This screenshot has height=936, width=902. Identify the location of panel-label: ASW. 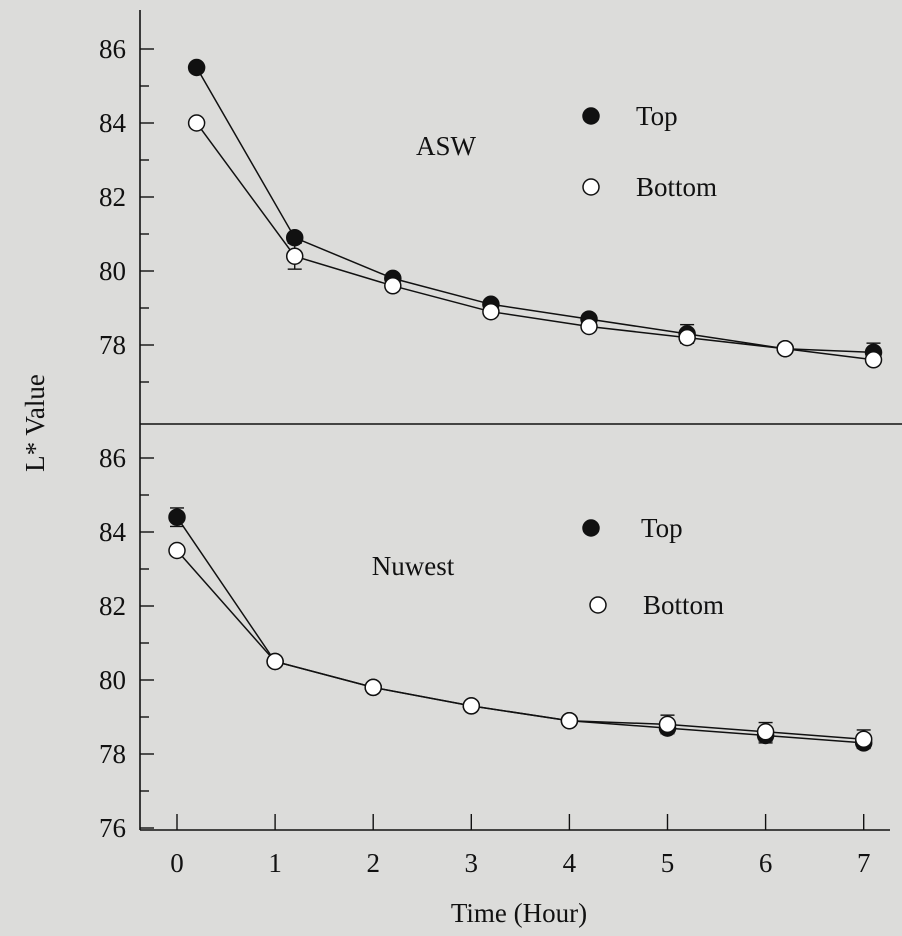
(446, 146).